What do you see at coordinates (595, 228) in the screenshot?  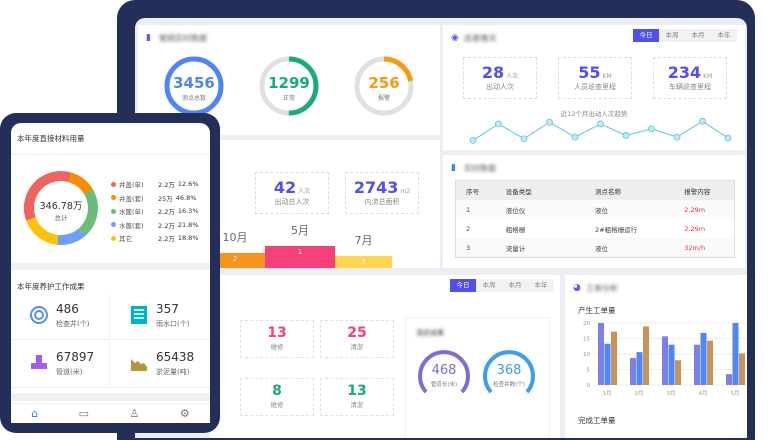 I see `table-row: 2 粗格栅 2#粗格栅运行 2.29m` at bounding box center [595, 228].